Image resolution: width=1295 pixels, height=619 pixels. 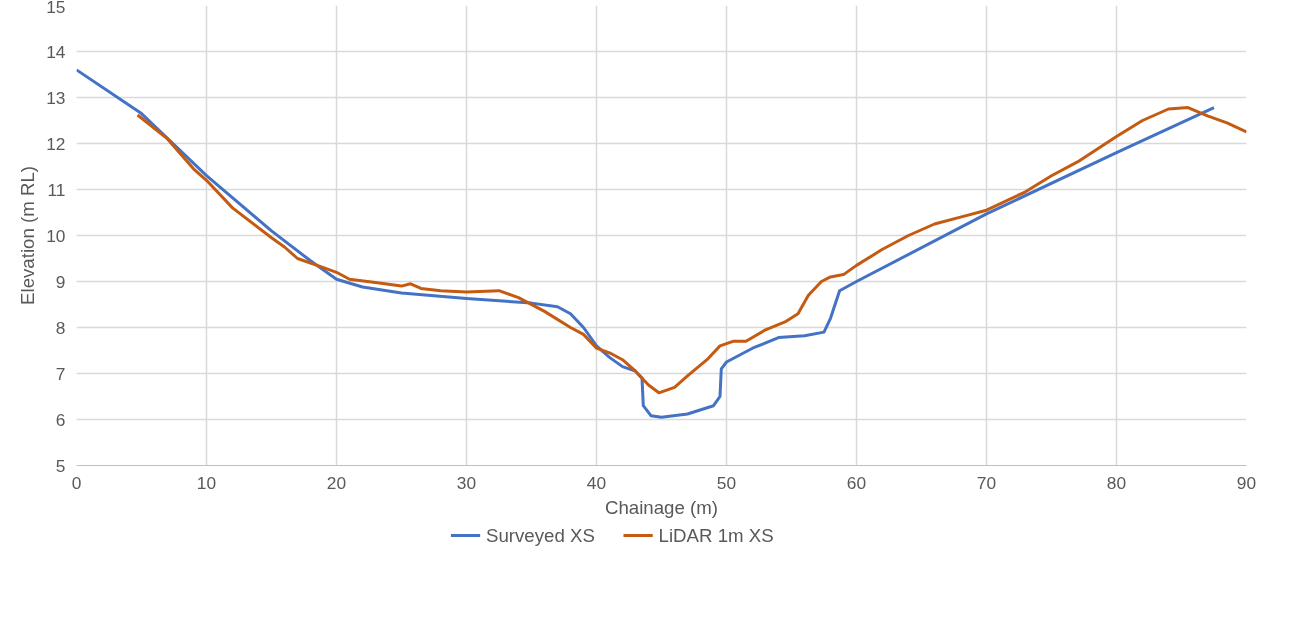 I want to click on y-tick-label: 13, so click(x=56, y=97).